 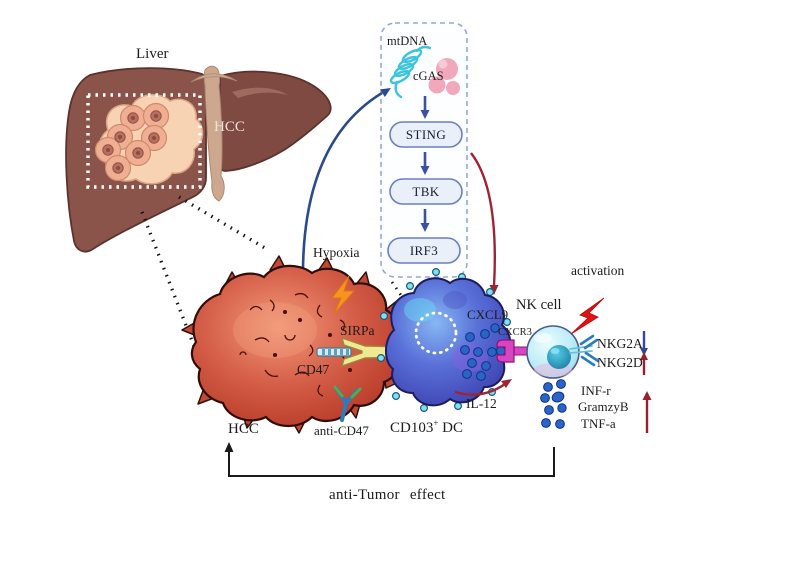 What do you see at coordinates (488, 314) in the screenshot?
I see `cxcl9-label: CXCL9` at bounding box center [488, 314].